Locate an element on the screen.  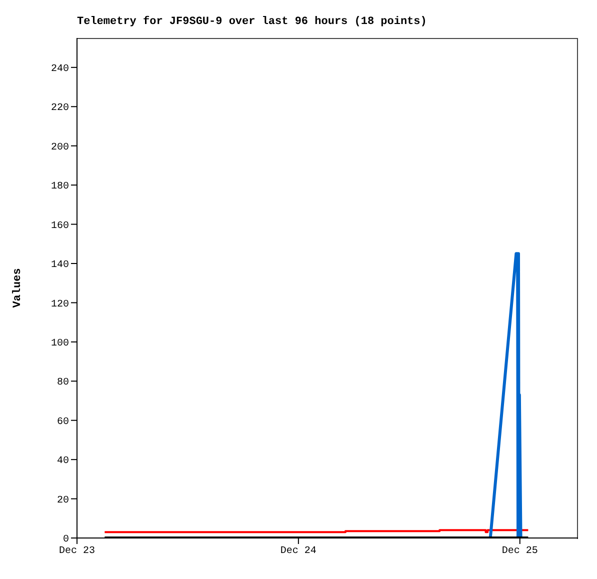
y-tick-label: 160 is located at coordinates (59, 226).